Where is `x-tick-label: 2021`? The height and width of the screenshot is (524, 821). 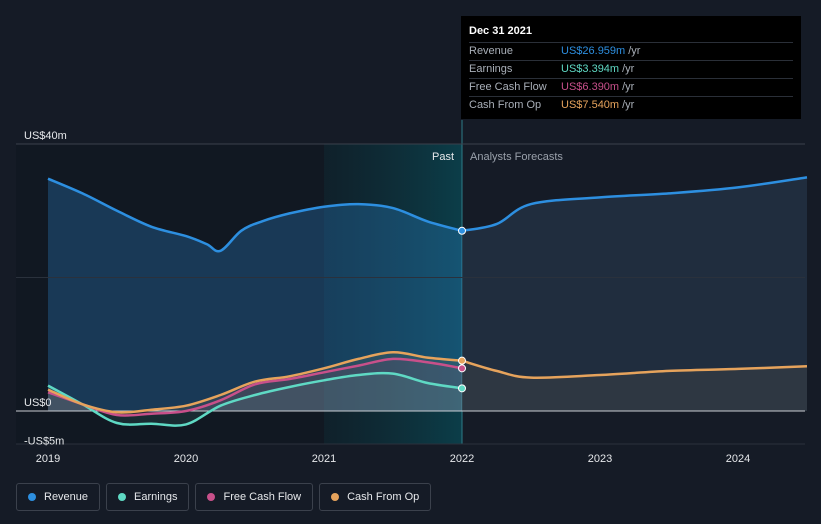 x-tick-label: 2021 is located at coordinates (324, 459).